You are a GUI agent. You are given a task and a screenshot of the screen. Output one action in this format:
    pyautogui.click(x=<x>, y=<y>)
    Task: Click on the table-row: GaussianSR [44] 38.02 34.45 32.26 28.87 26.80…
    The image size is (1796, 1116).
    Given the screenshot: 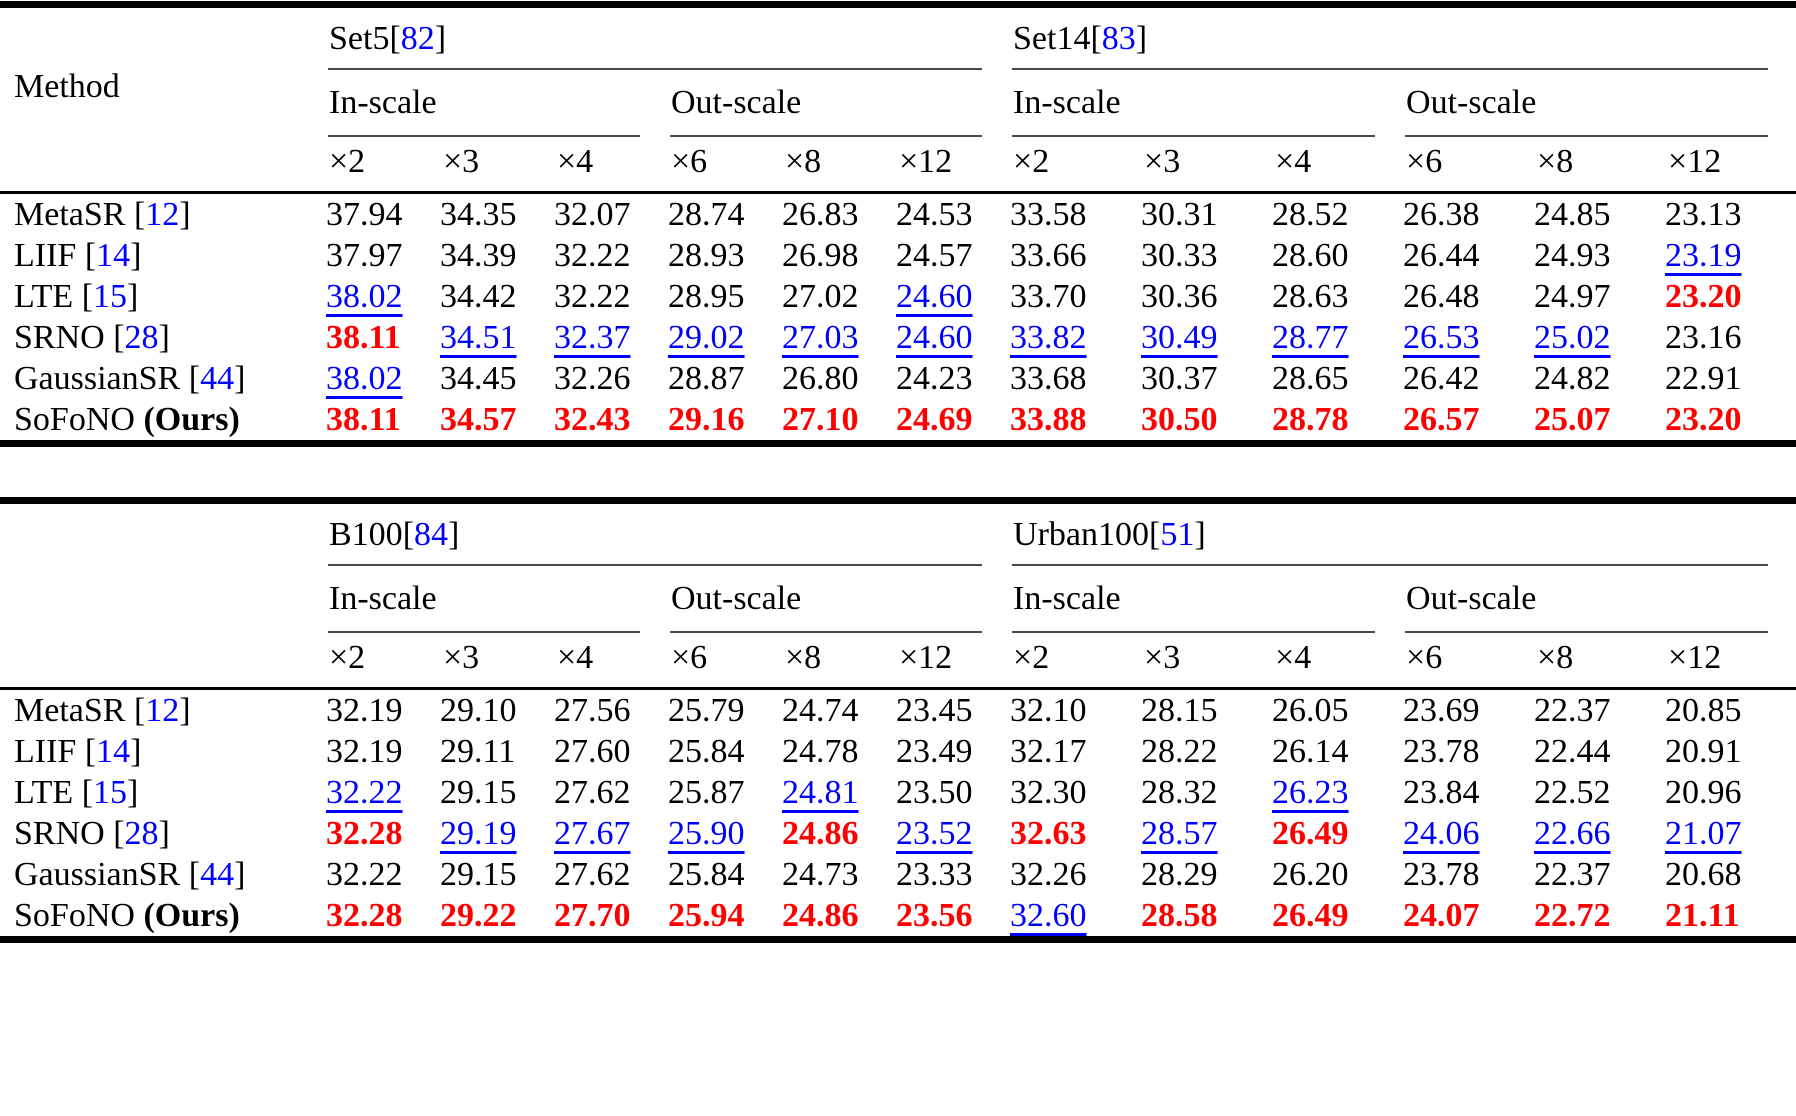 What is the action you would take?
    pyautogui.click(x=898, y=378)
    